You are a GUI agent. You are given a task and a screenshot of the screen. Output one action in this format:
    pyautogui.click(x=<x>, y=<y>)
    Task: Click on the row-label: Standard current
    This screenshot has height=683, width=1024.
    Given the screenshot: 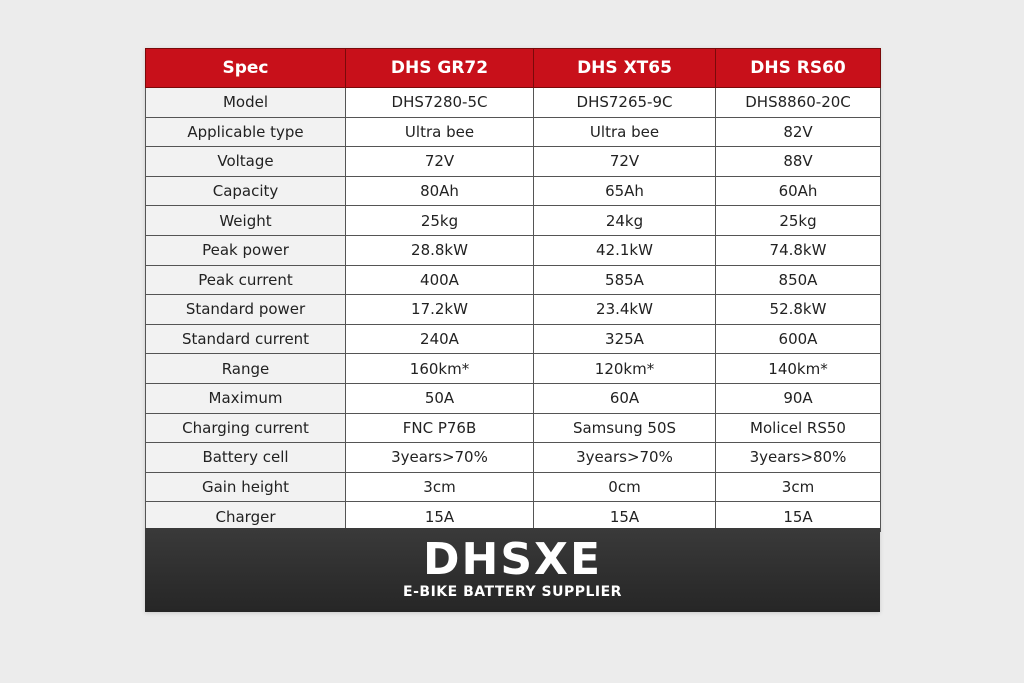 What is the action you would take?
    pyautogui.click(x=245, y=339)
    